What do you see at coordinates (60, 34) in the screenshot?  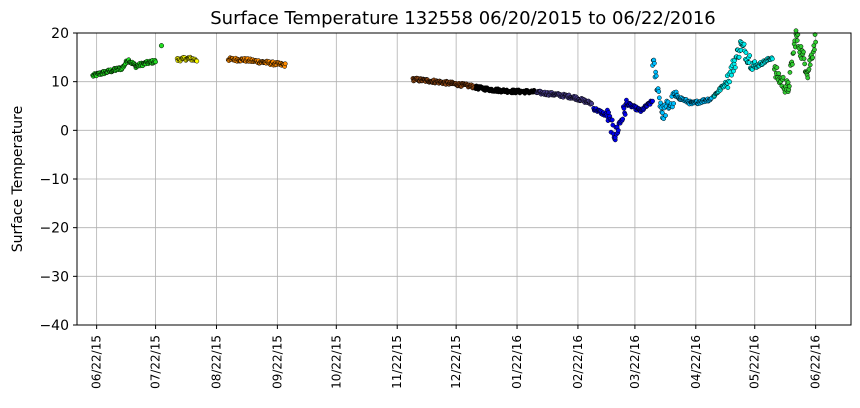 I see `y-tick-label: 20` at bounding box center [60, 34].